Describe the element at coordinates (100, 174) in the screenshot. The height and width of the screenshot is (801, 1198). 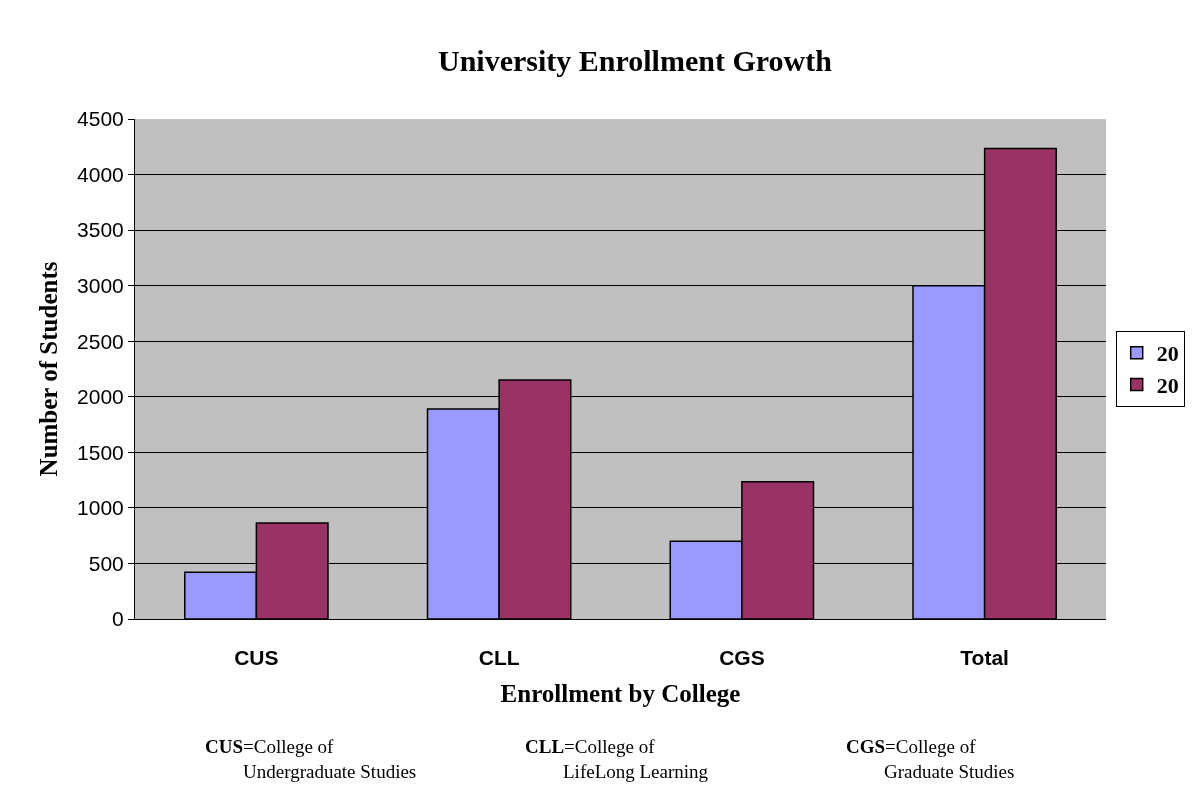
I see `y-tick-label: 4000` at that location.